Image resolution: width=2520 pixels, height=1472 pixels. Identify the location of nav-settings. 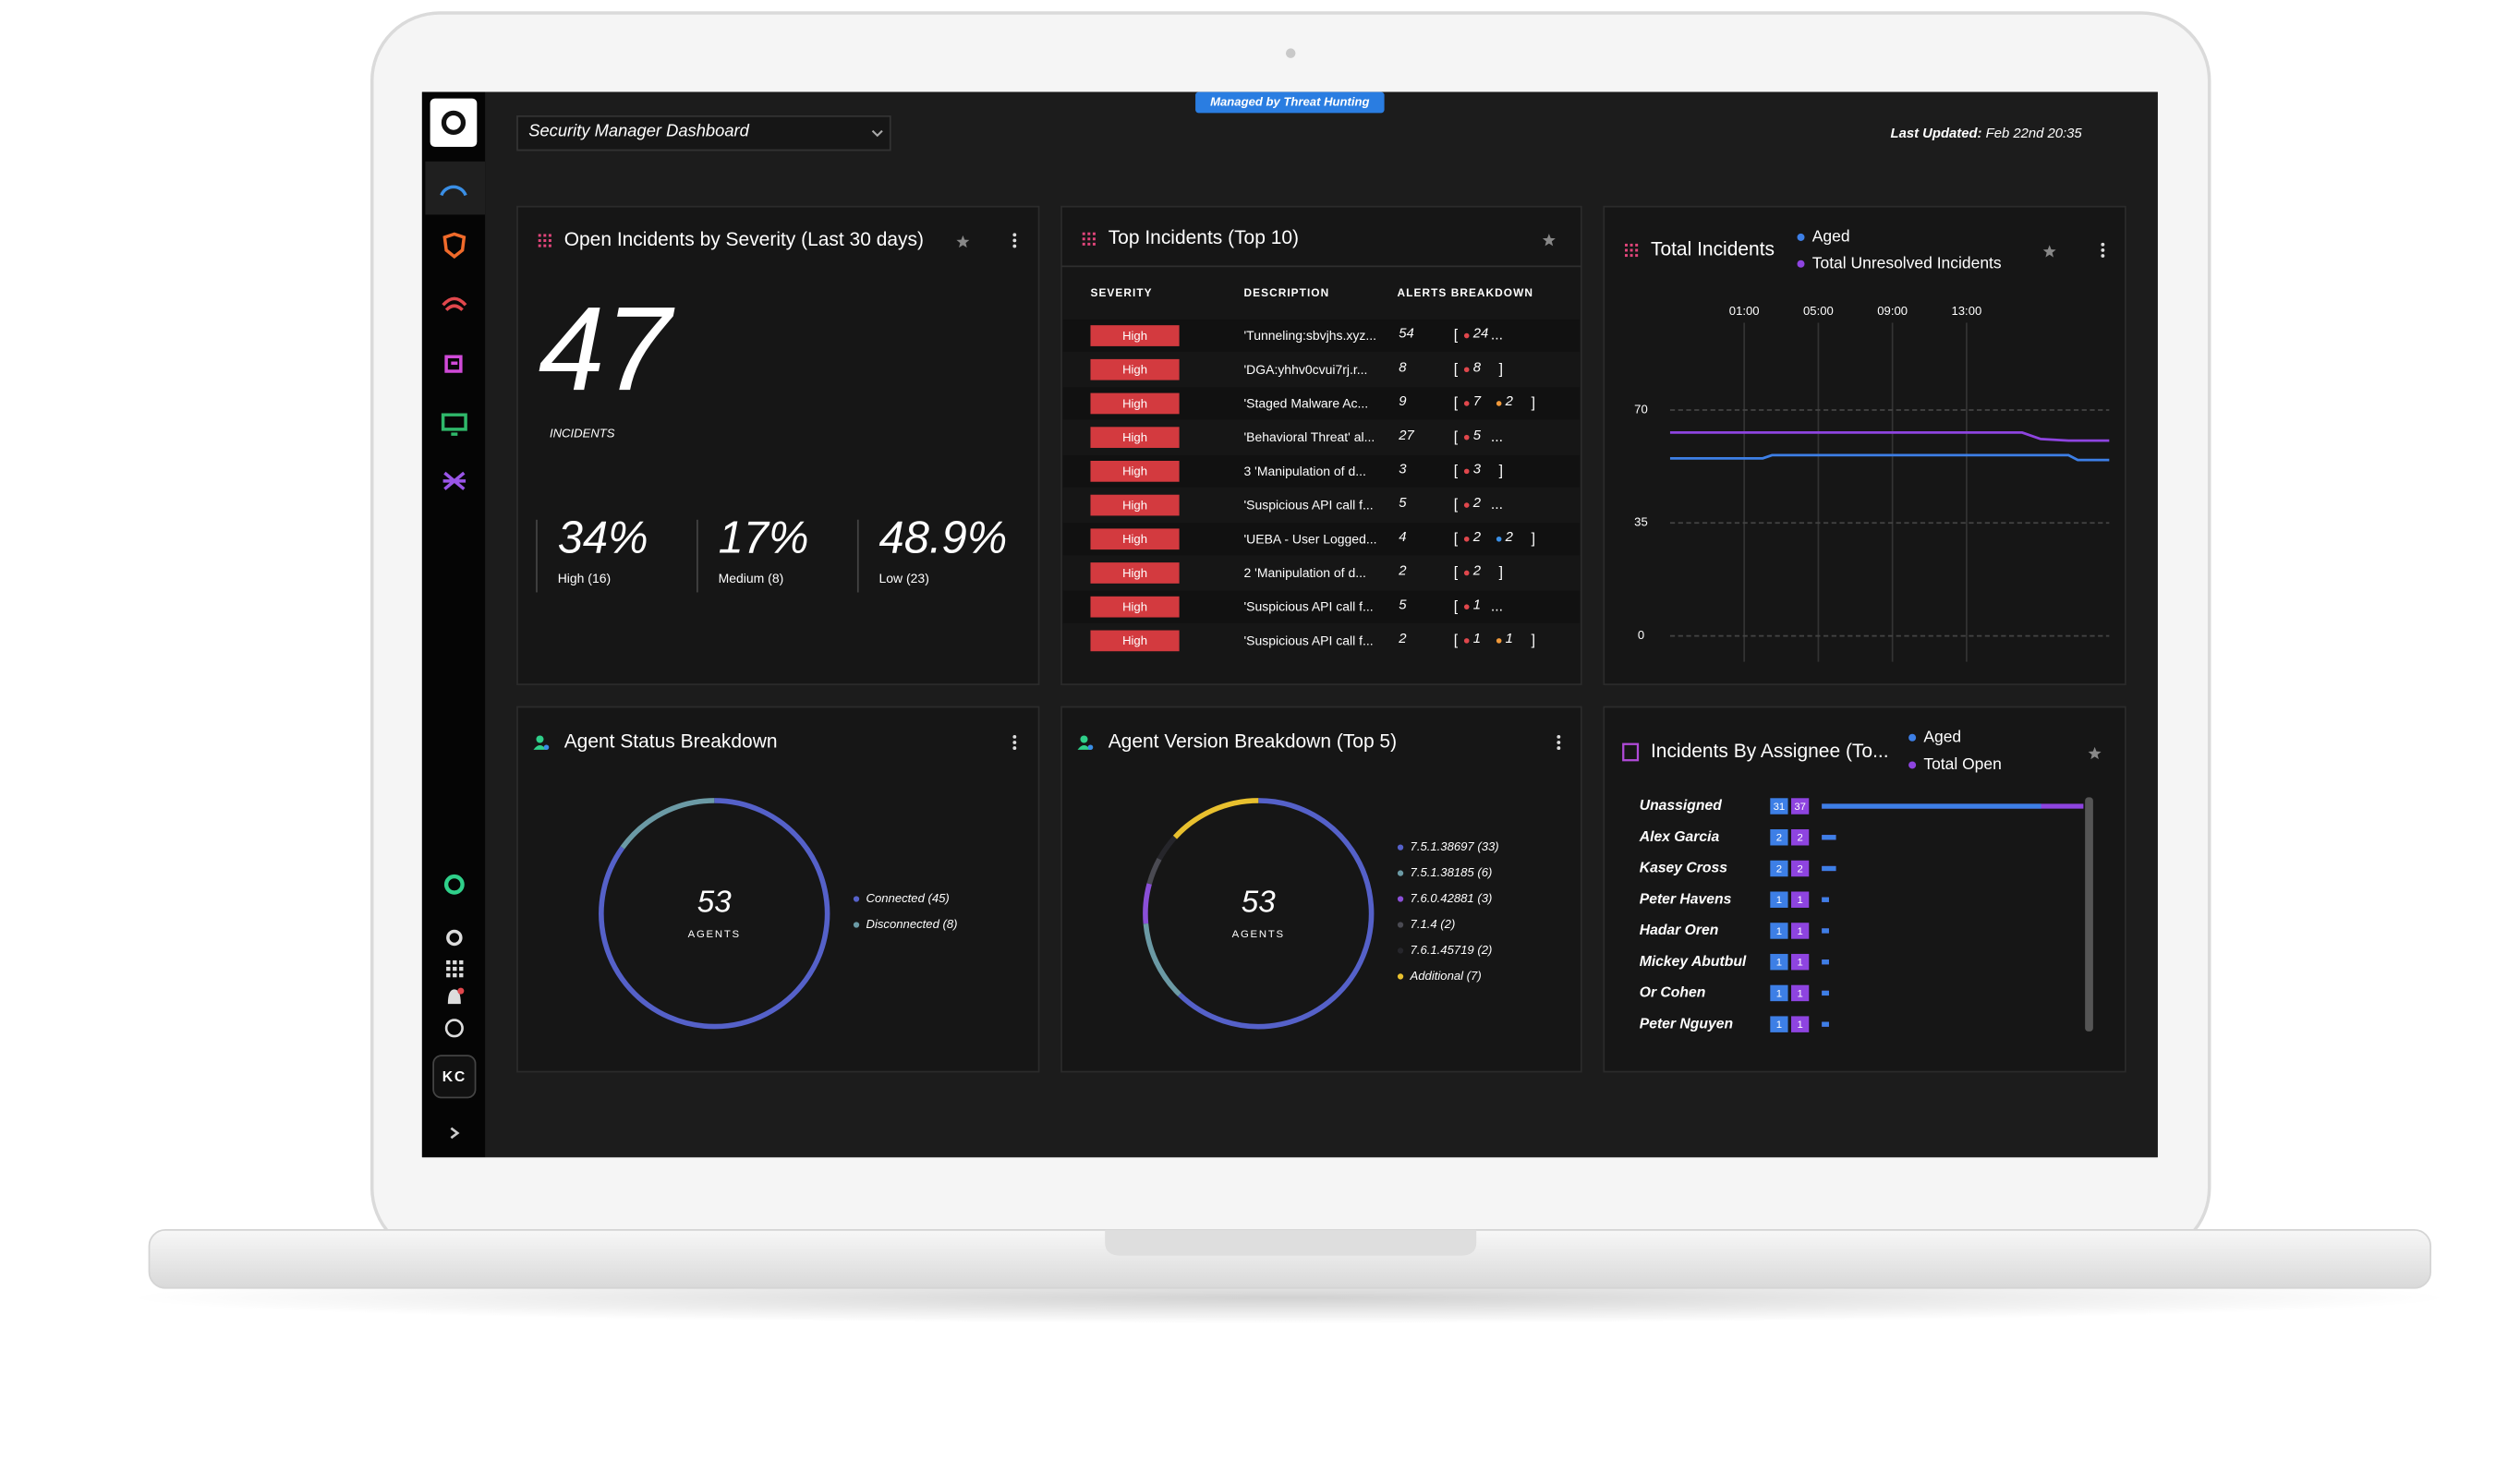
(454, 938).